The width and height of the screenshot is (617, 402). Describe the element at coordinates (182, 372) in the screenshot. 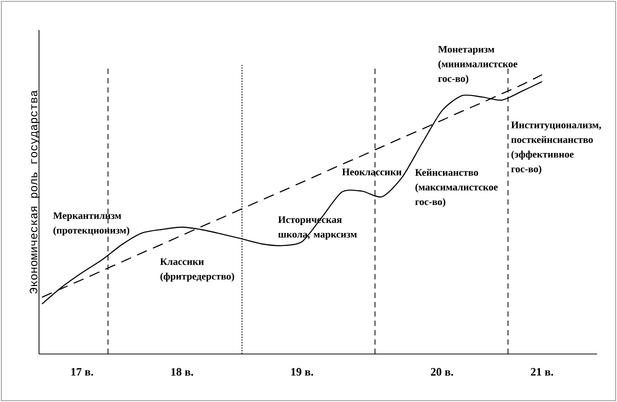

I see `x-tick-label: 18 в.` at that location.